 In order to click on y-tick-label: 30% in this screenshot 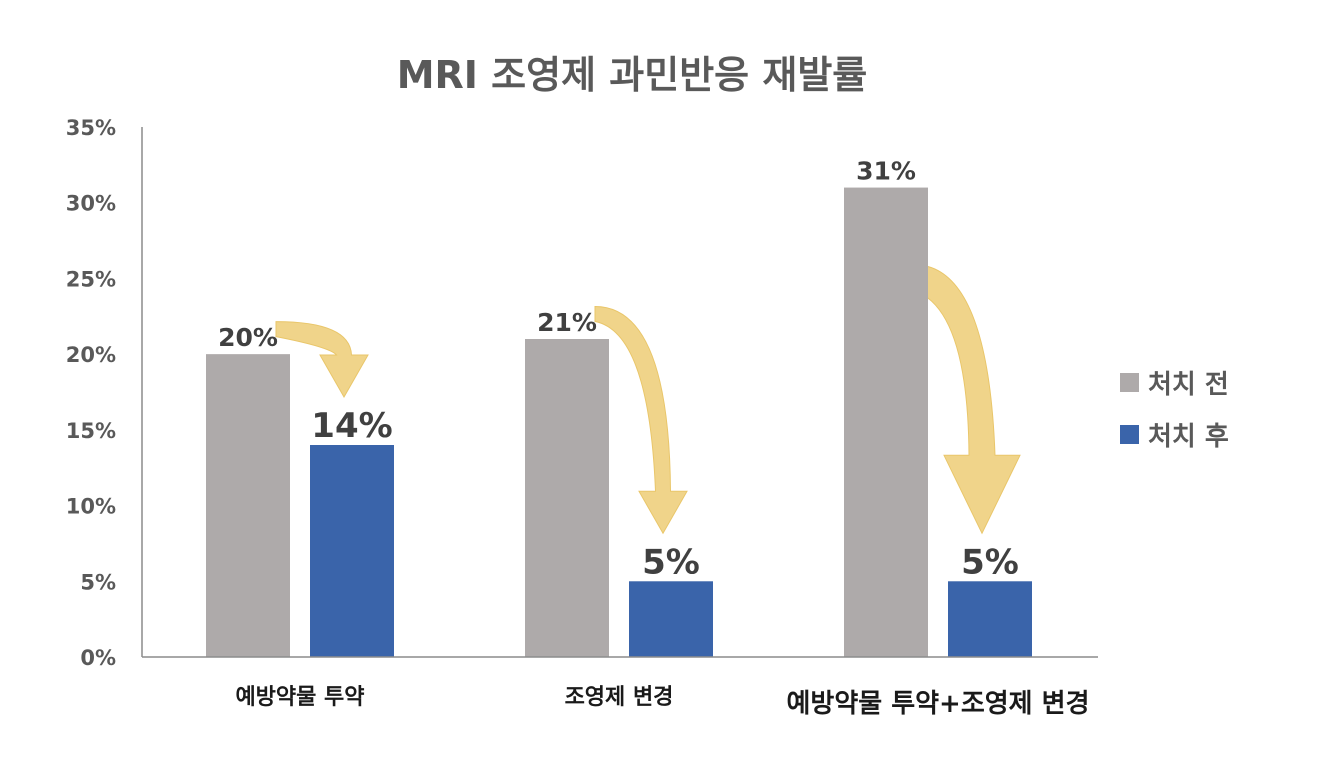, I will do `click(91, 204)`.